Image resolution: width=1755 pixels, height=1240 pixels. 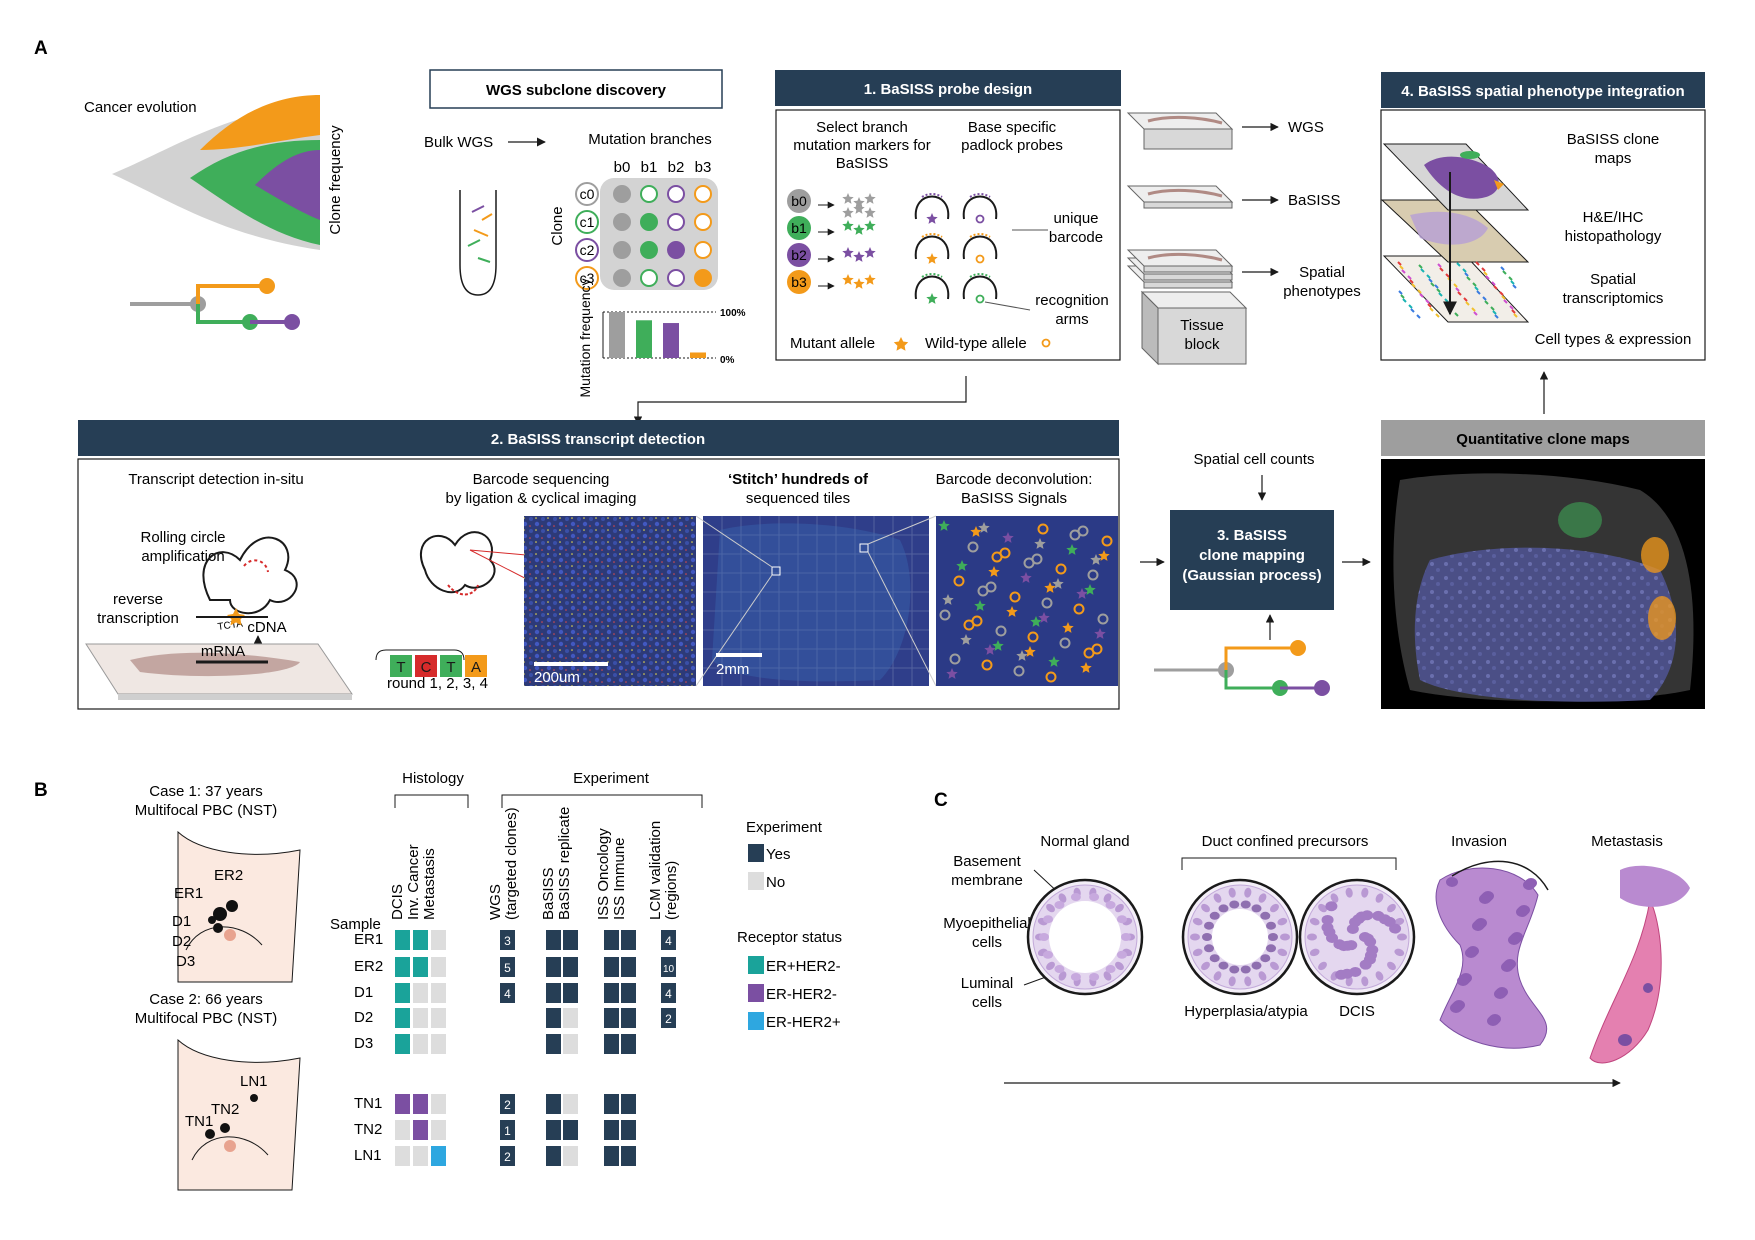 What do you see at coordinates (676, 167) in the screenshot?
I see `branch-header: b2` at bounding box center [676, 167].